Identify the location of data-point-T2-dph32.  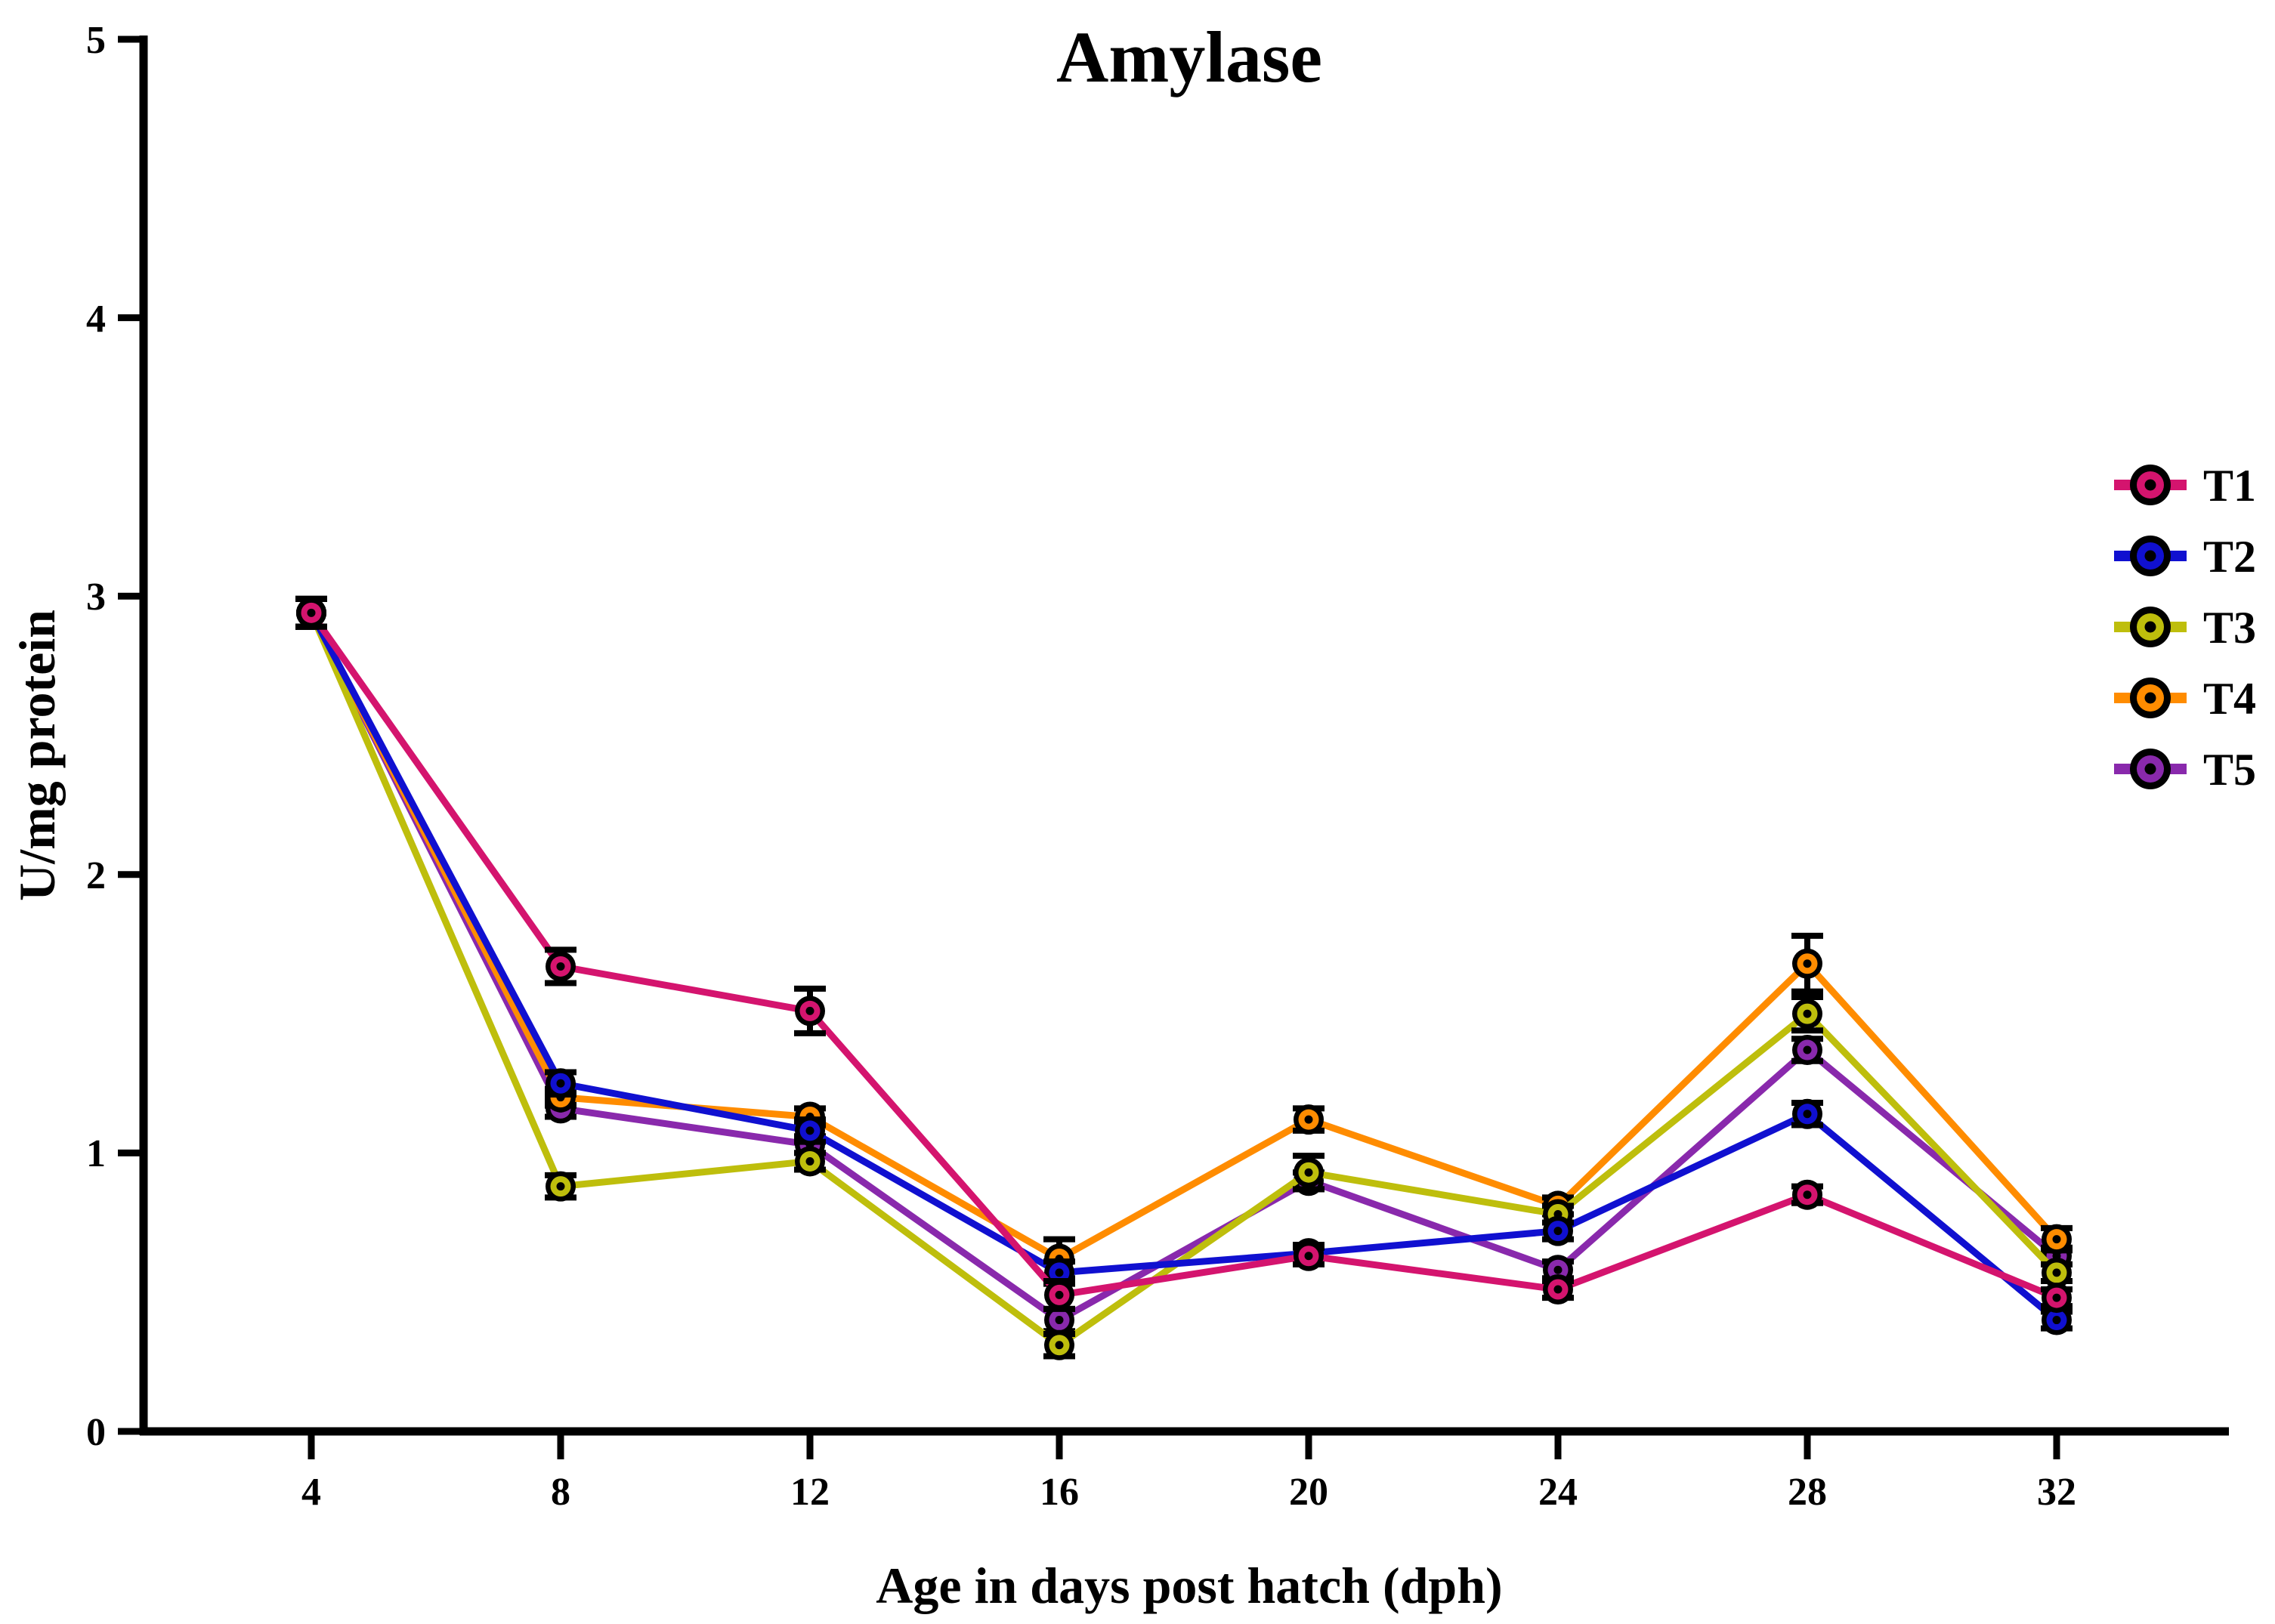
(2057, 1319).